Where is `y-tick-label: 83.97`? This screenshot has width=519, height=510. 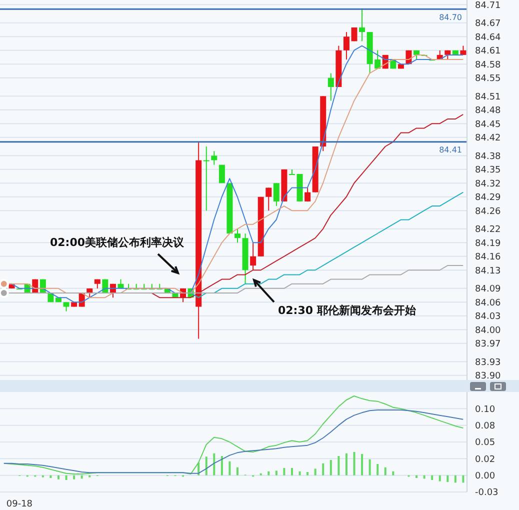 y-tick-label: 83.97 is located at coordinates (488, 345).